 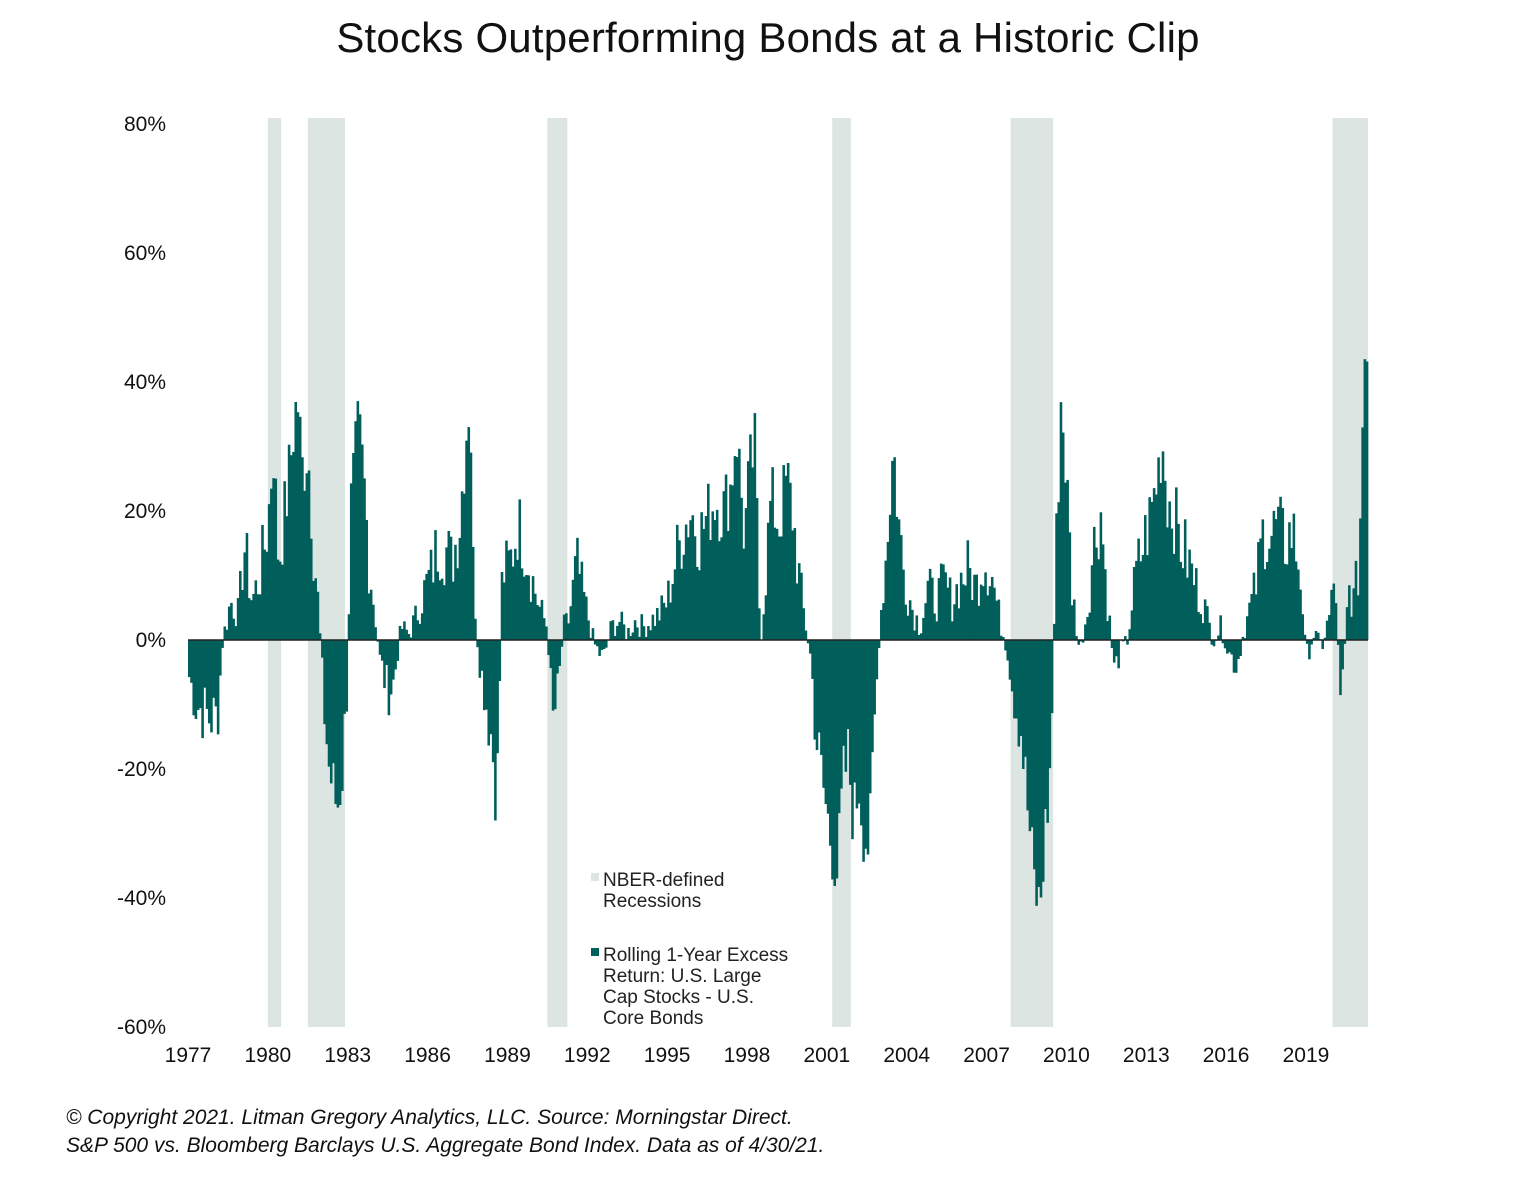 What do you see at coordinates (1066, 1055) in the screenshot?
I see `x-tick-label: 2010` at bounding box center [1066, 1055].